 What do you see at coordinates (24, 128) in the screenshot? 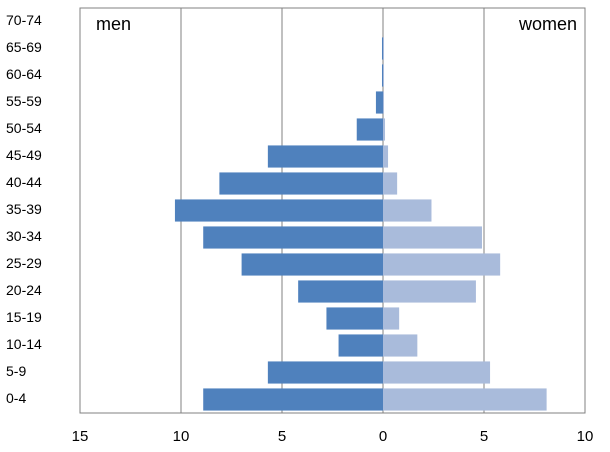
I see `y-tick-label: 50-54` at bounding box center [24, 128].